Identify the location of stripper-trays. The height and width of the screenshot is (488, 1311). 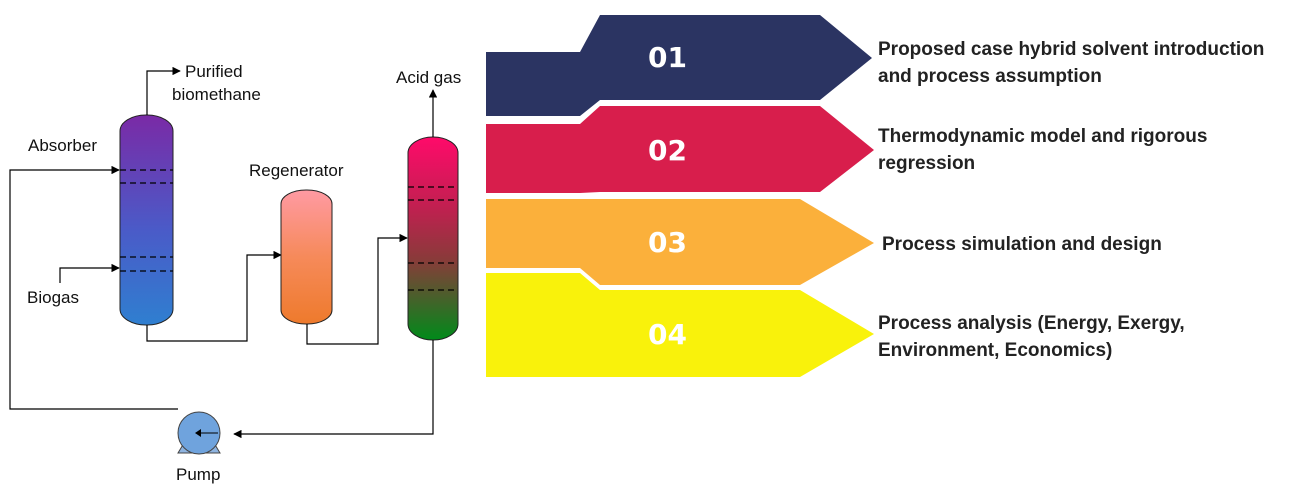
(433, 238).